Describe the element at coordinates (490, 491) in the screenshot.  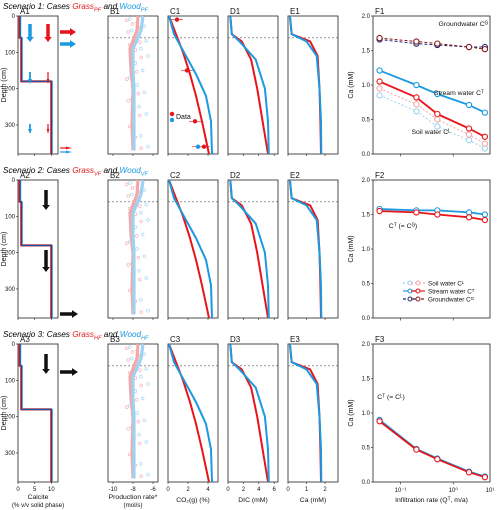
I see `f-xtick-label: 10¹` at that location.